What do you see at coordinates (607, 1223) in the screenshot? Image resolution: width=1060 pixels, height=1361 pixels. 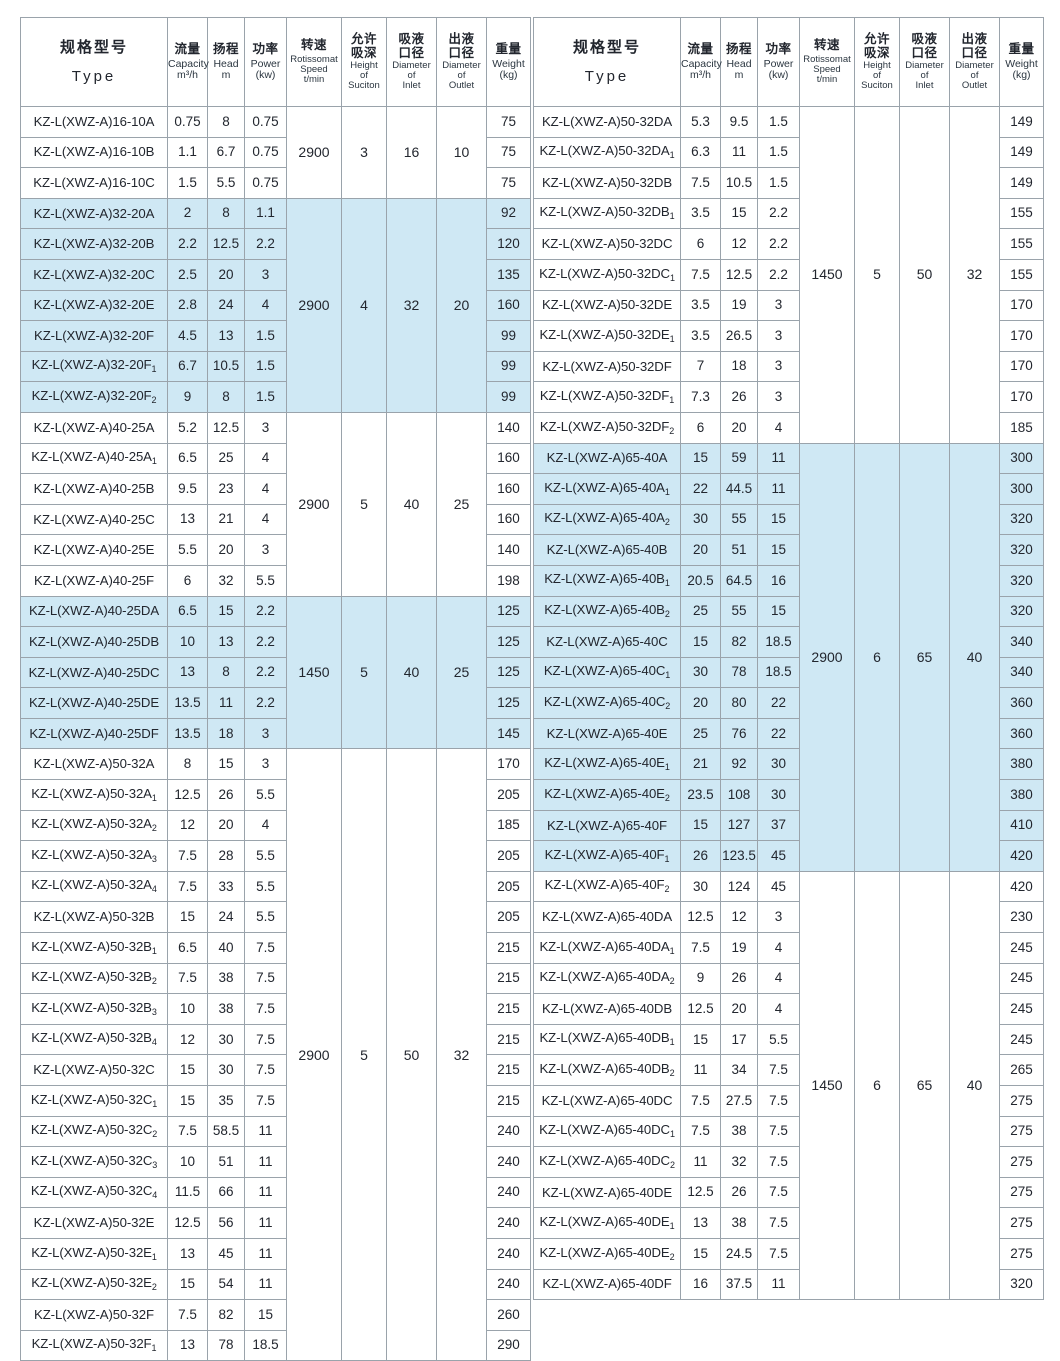 I see `cell-type: KZ-L(XWZ-A)65-40DE1` at bounding box center [607, 1223].